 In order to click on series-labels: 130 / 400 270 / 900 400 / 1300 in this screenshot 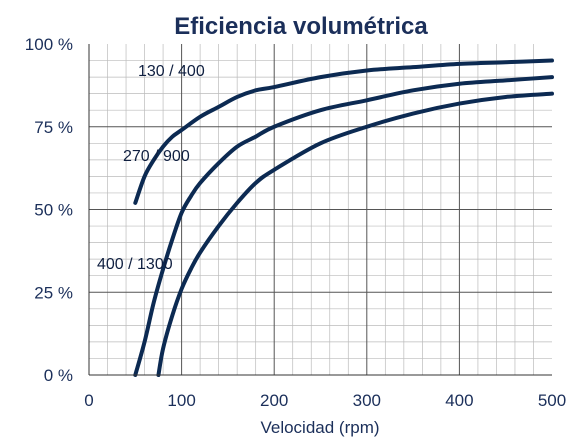, I will do `click(151, 168)`.